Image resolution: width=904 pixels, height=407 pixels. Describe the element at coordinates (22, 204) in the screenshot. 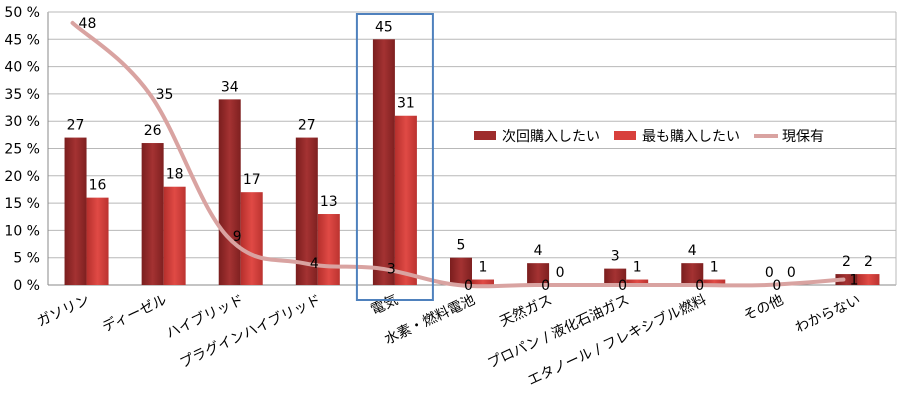

I see `y-tick-label: 15 %` at that location.